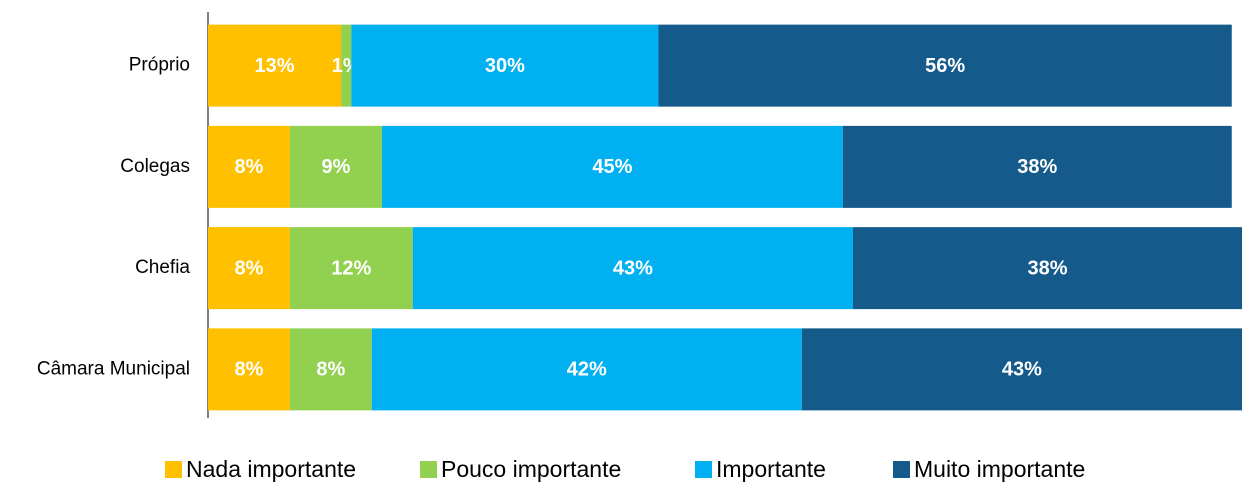  I want to click on category-label: Chefia, so click(162, 267).